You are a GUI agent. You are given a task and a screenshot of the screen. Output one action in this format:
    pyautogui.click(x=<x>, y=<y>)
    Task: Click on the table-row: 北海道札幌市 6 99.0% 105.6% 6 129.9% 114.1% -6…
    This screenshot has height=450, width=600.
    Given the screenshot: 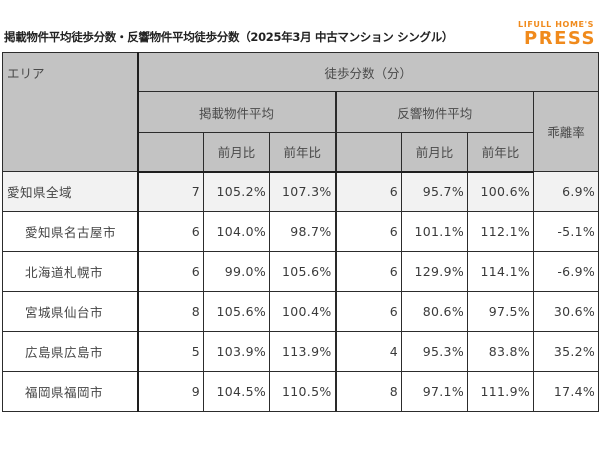 What is the action you would take?
    pyautogui.click(x=301, y=271)
    